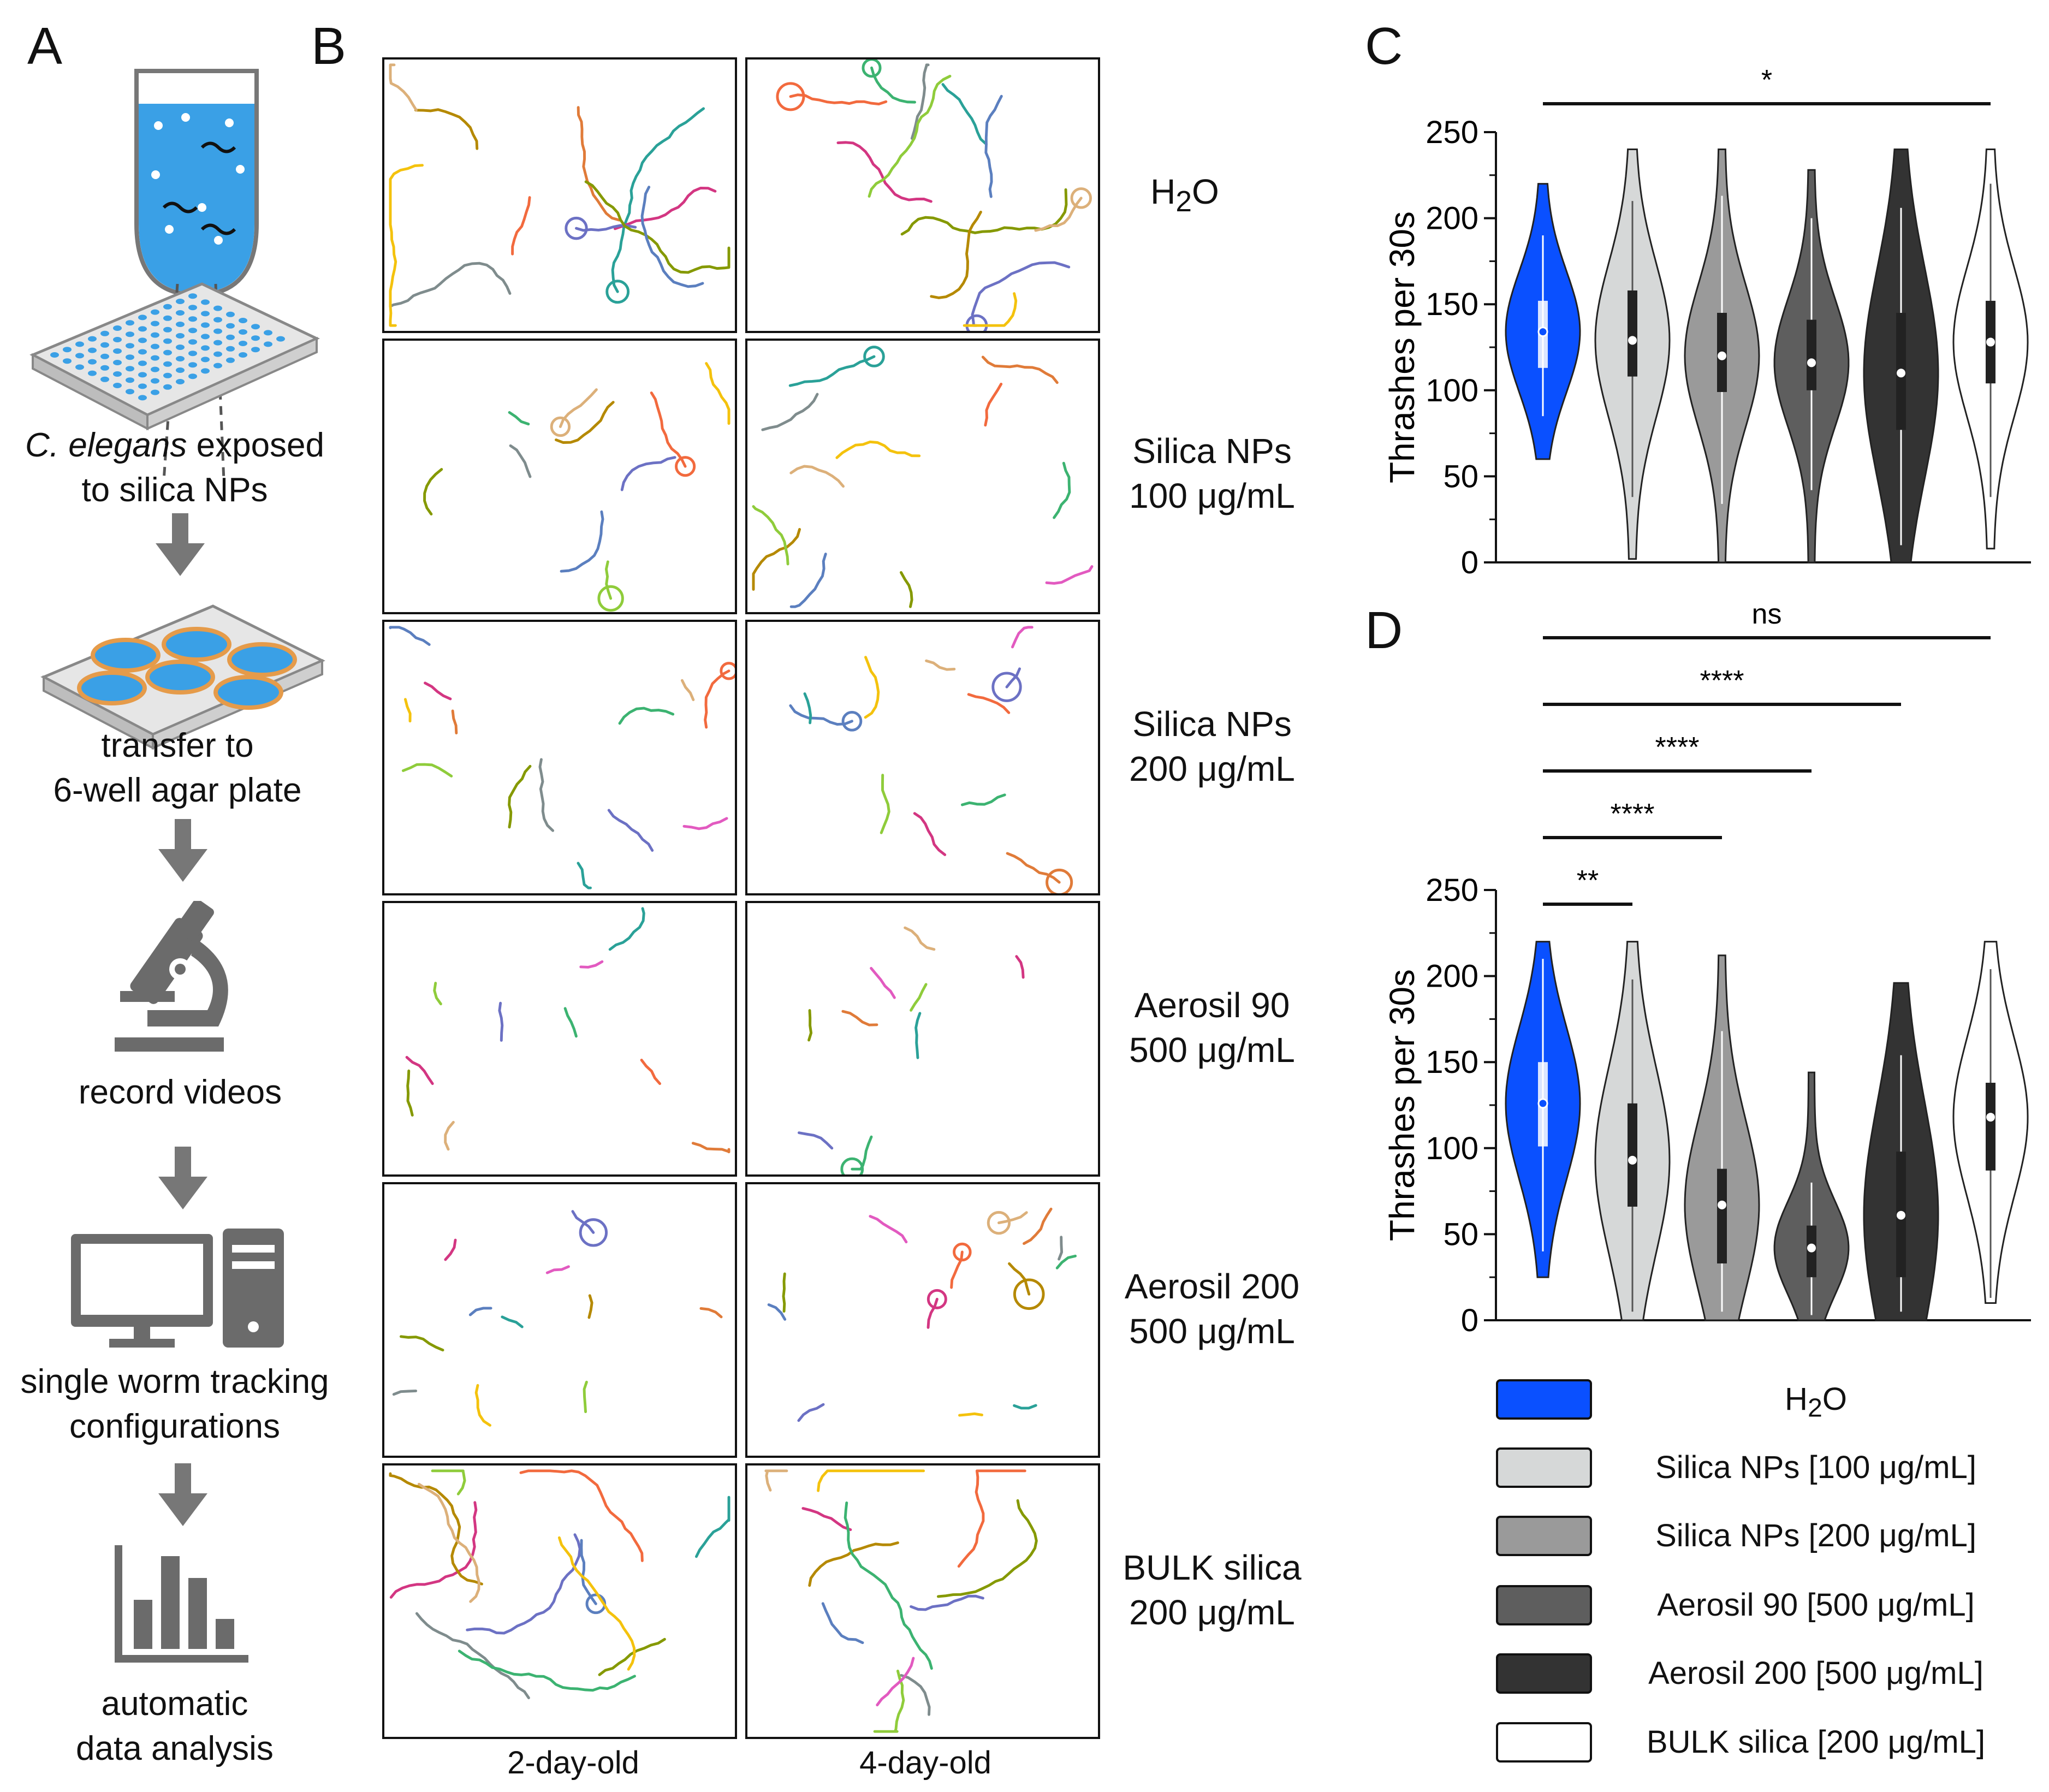 This screenshot has width=2049, height=1792. What do you see at coordinates (1815, 1535) in the screenshot?
I see `legend-label: Silica NPs [200 μg/mL]` at bounding box center [1815, 1535].